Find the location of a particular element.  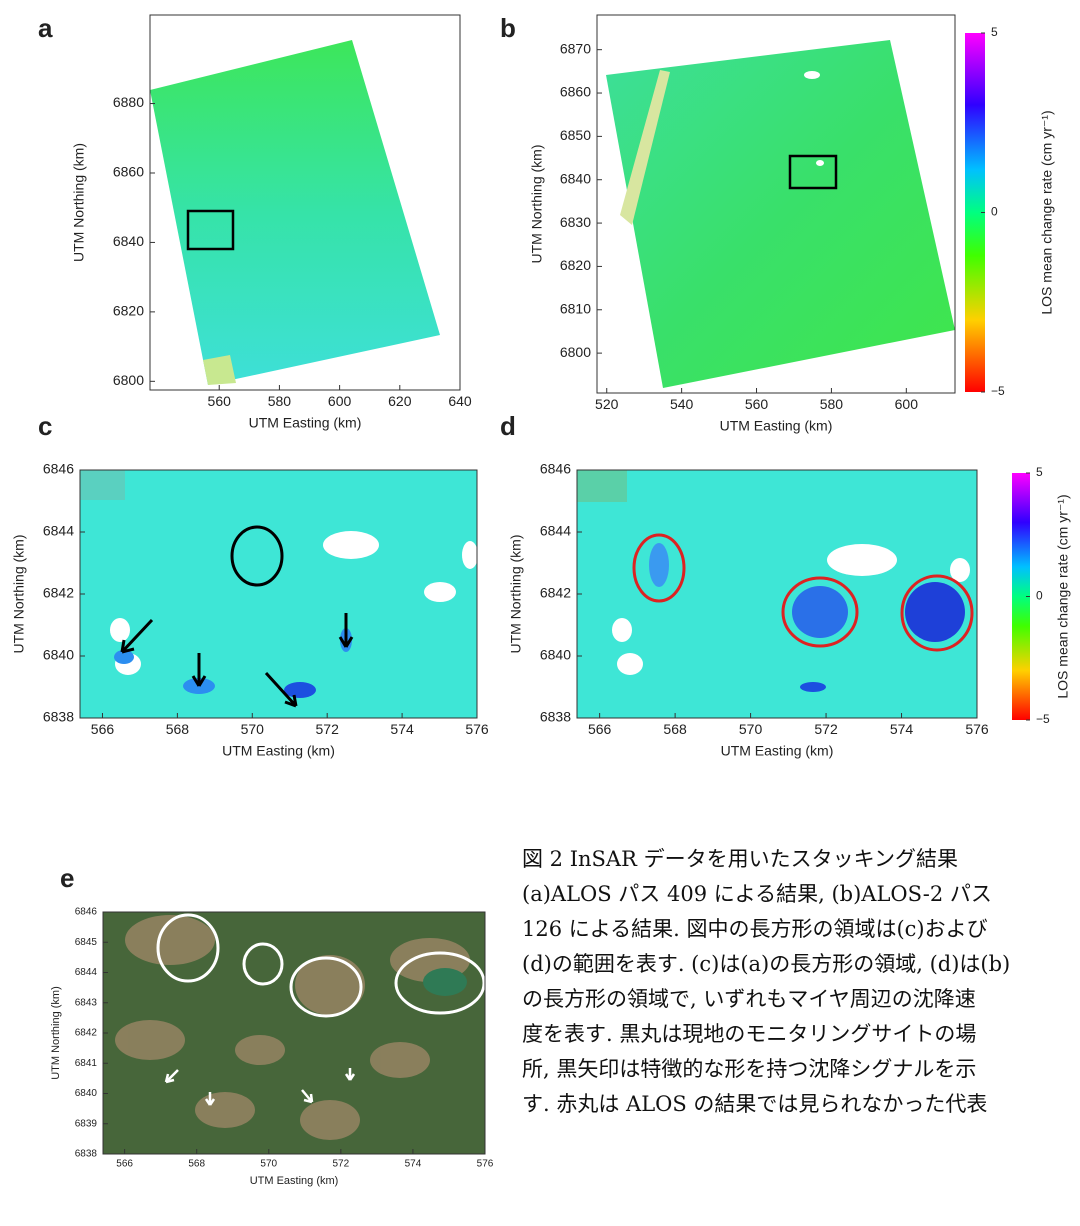

y-tick-label: 6820 is located at coordinates (575, 265).